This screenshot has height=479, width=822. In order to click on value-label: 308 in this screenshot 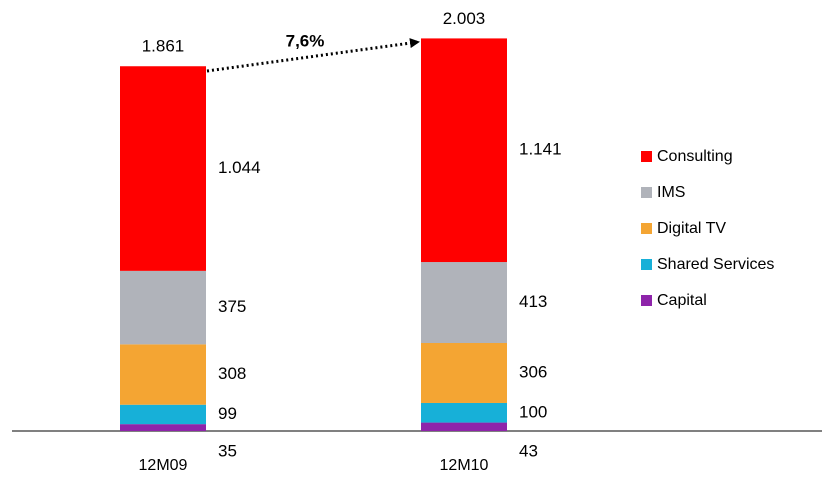, I will do `click(232, 373)`.